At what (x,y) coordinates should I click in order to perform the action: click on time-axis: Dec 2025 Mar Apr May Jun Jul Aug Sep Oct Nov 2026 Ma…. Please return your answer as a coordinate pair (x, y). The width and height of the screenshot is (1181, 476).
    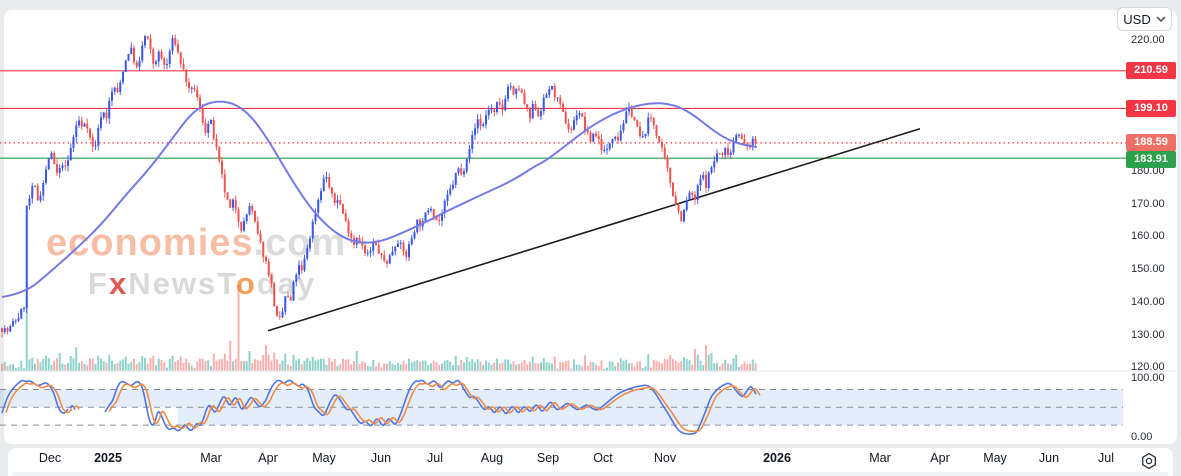
    Looking at the image, I should click on (590, 462).